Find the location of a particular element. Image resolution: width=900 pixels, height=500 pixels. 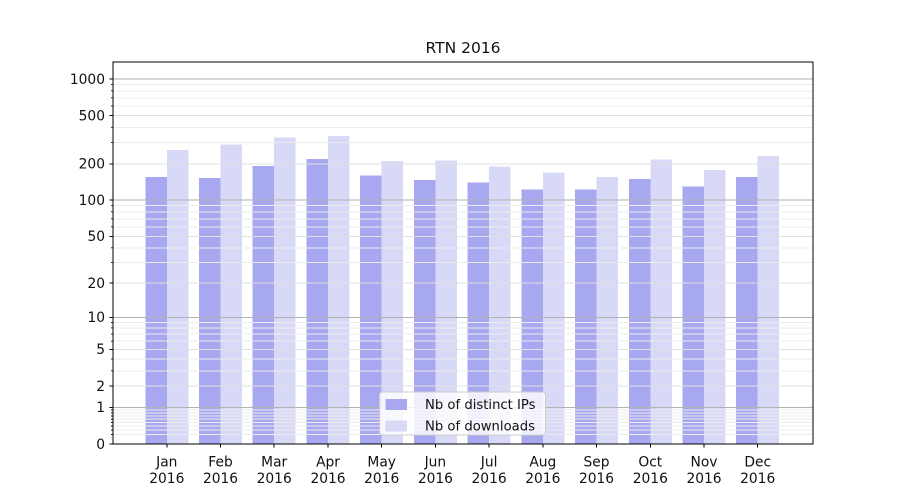

x-tick-label-month: Aug is located at coordinates (542, 463).